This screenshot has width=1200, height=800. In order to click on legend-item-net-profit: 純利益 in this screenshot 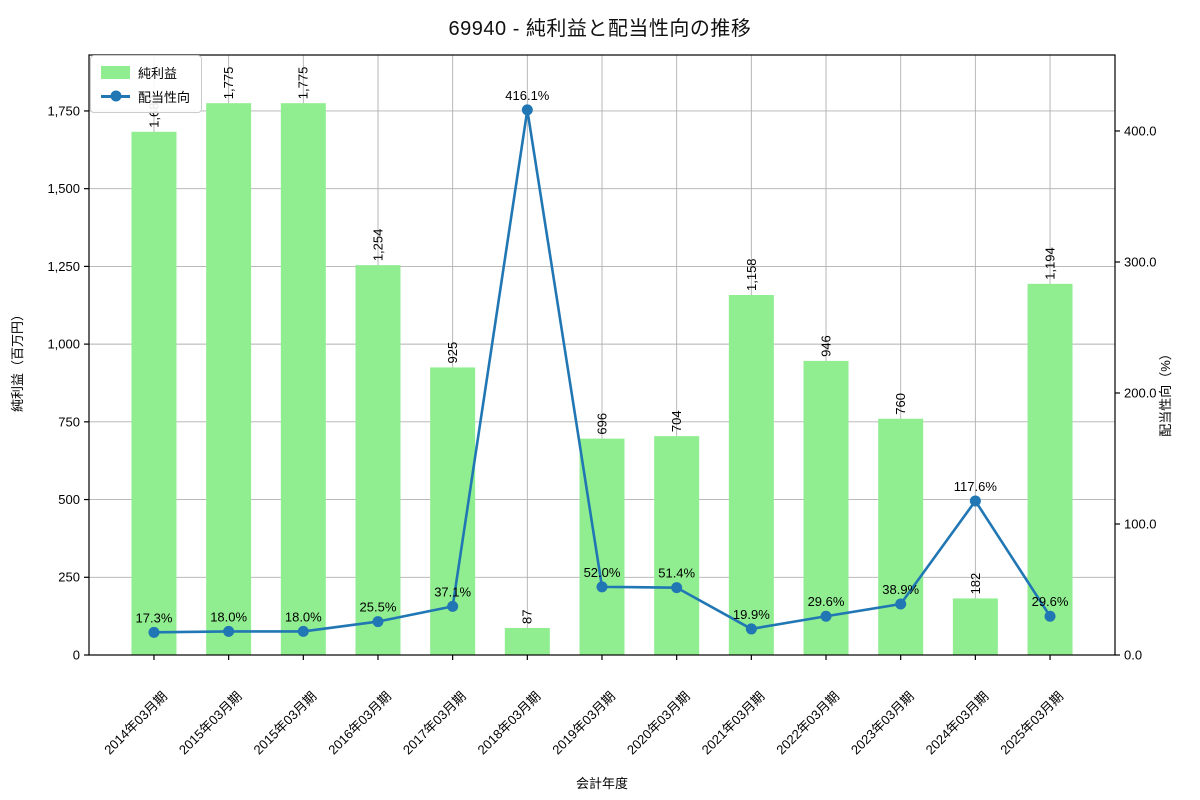, I will do `click(146, 72)`.